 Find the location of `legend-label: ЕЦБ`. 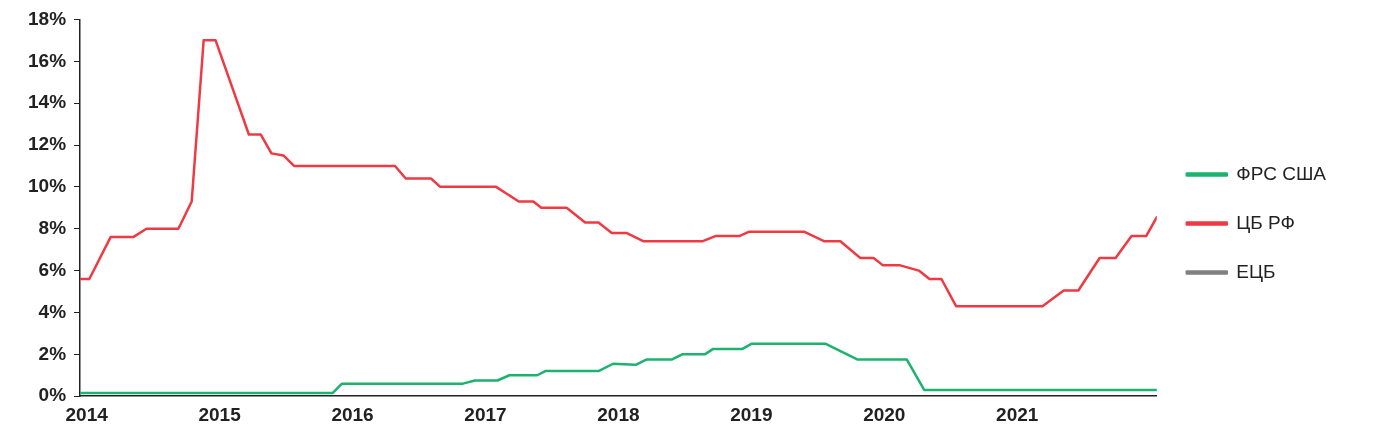

legend-label: ЕЦБ is located at coordinates (1256, 271).